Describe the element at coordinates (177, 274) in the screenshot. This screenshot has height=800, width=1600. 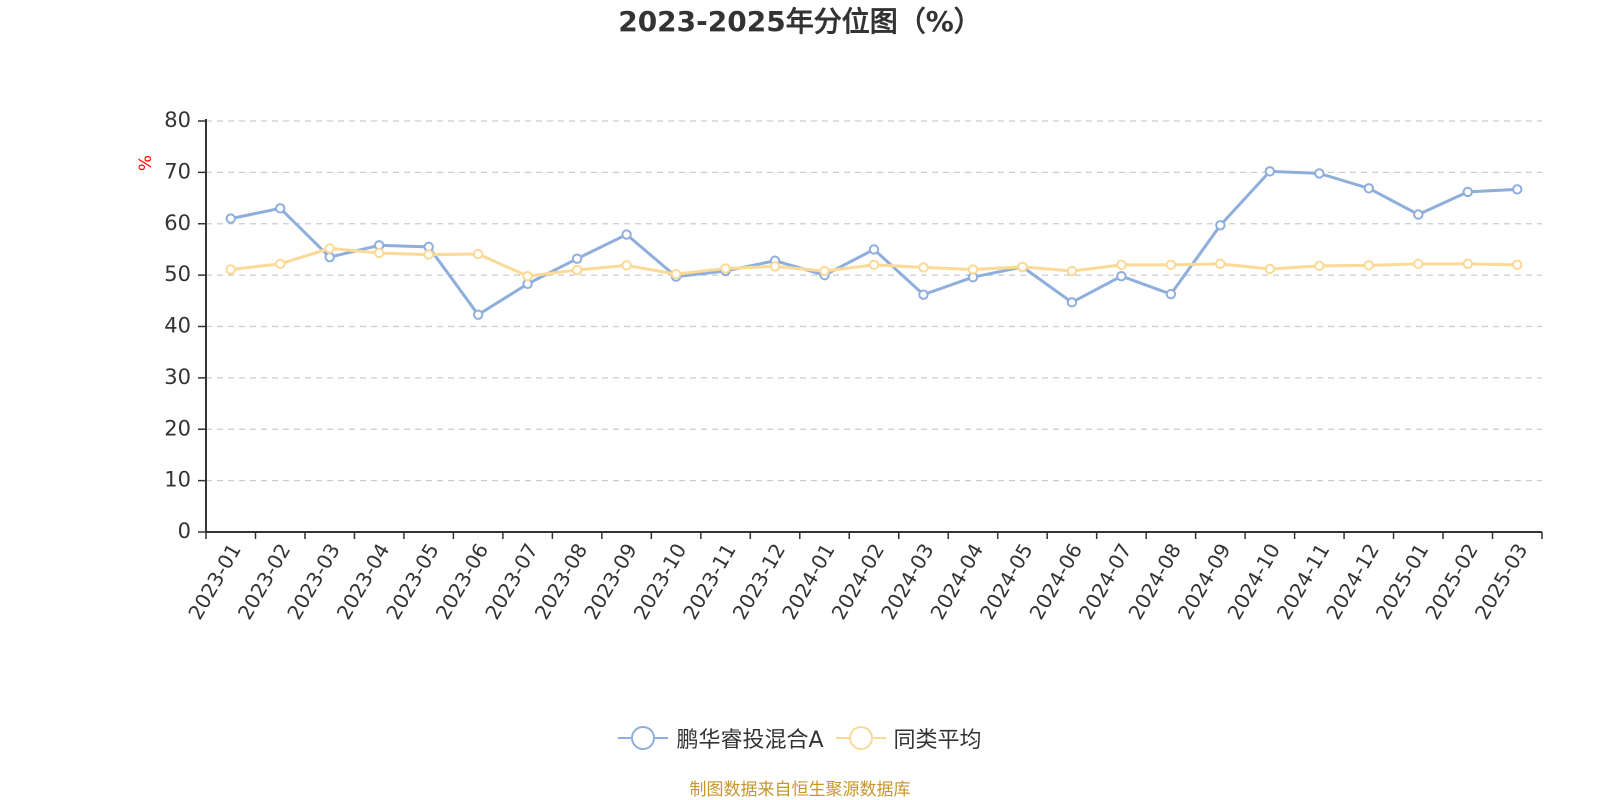
I see `y-tick-label: 50` at that location.